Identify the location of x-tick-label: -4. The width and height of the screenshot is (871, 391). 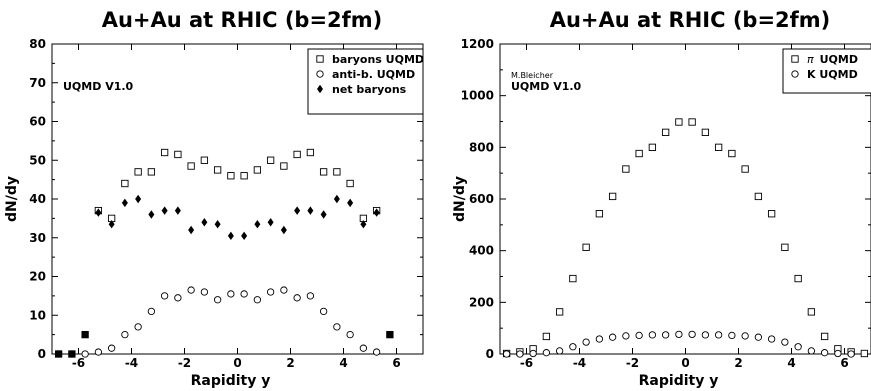
(131, 363).